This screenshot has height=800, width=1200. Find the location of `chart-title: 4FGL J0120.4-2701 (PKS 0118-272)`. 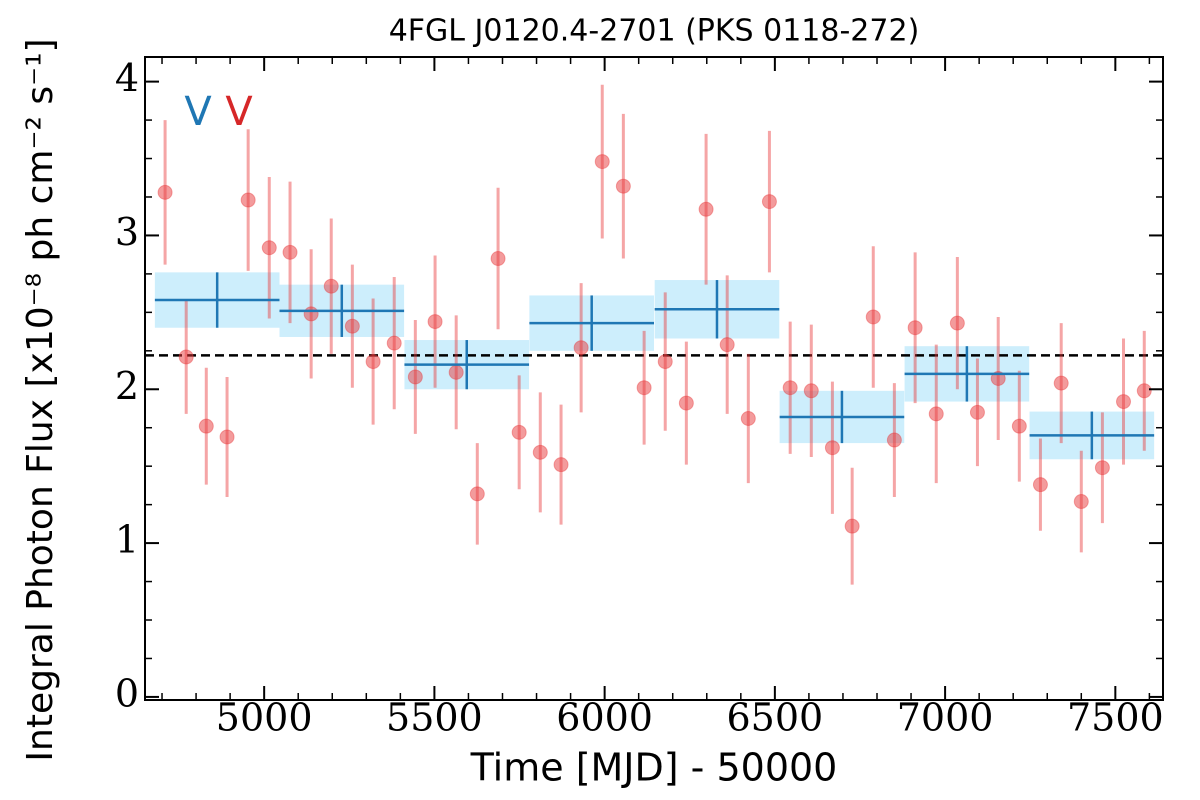

chart-title: 4FGL J0120.4-2701 (PKS 0118-272) is located at coordinates (654, 31).